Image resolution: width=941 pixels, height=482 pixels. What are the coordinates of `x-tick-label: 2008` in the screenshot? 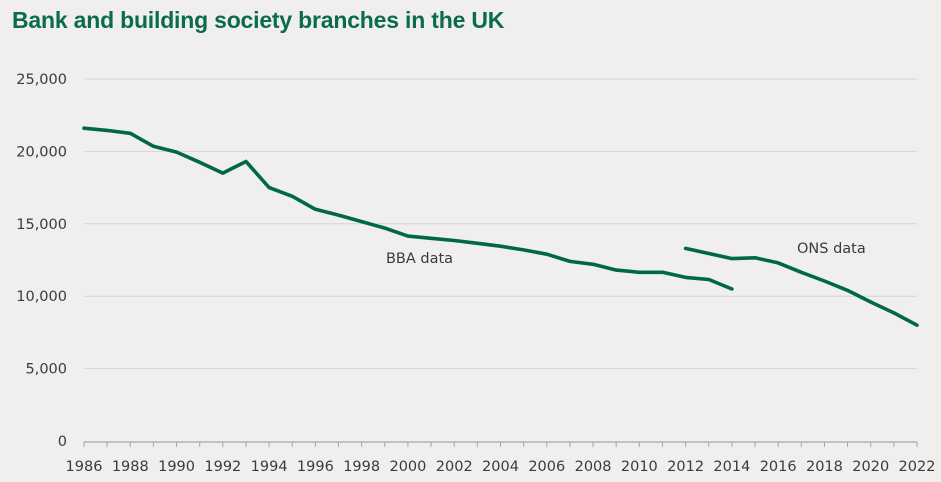 It's located at (593, 467).